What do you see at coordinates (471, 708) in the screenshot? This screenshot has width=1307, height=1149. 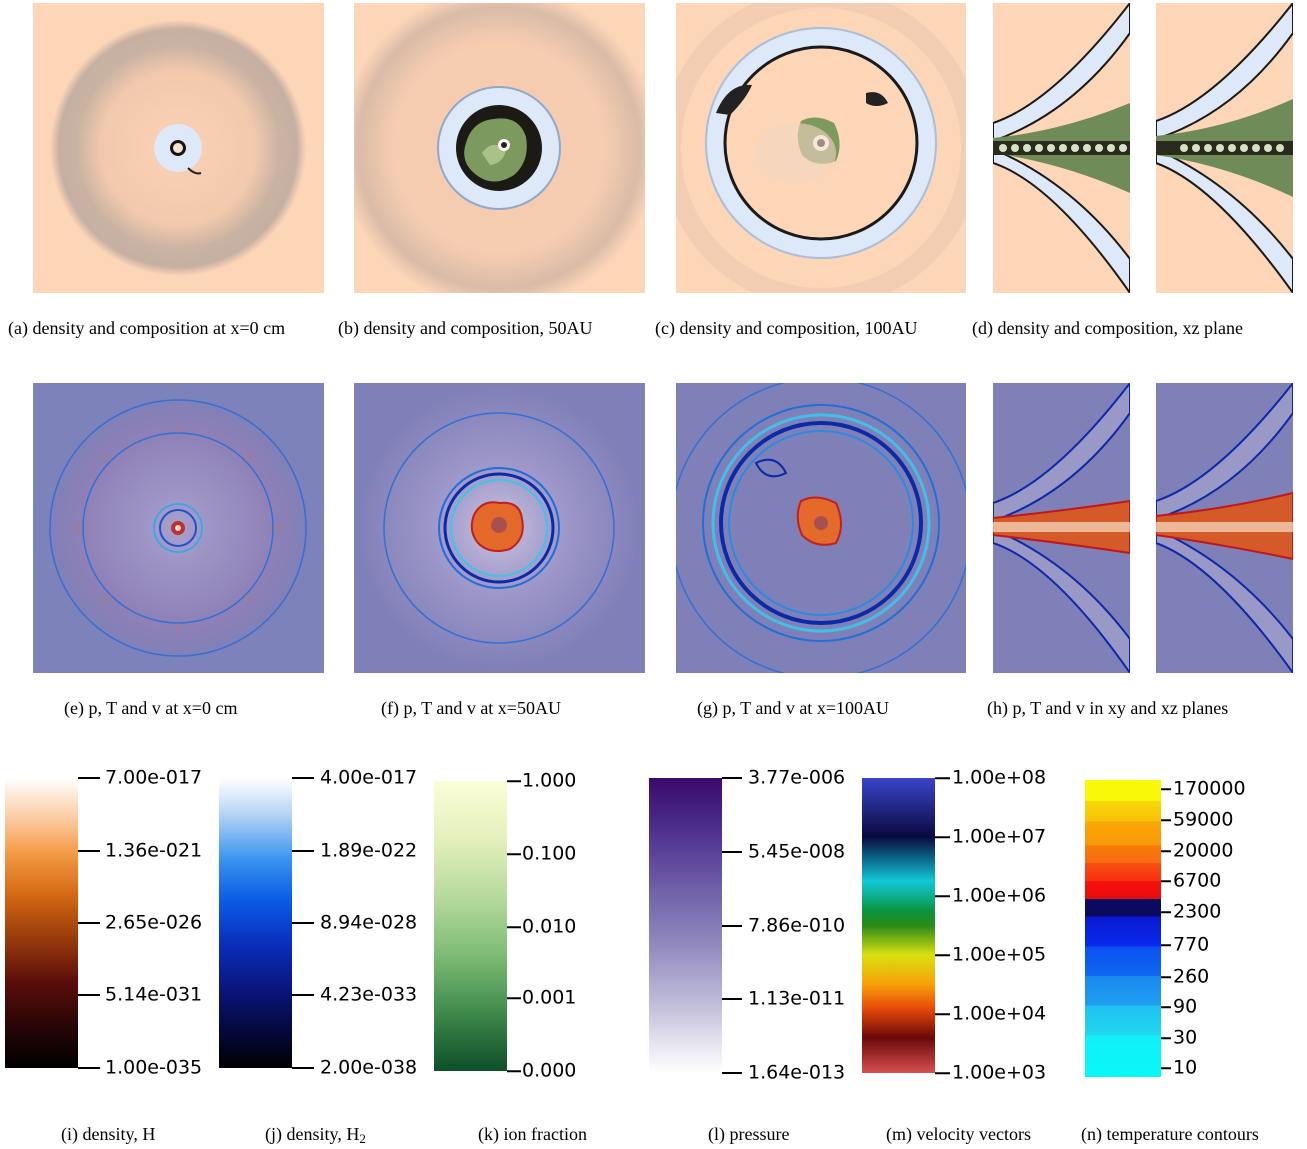 I see `caption-f: (f) p, T and v at x=50AU` at bounding box center [471, 708].